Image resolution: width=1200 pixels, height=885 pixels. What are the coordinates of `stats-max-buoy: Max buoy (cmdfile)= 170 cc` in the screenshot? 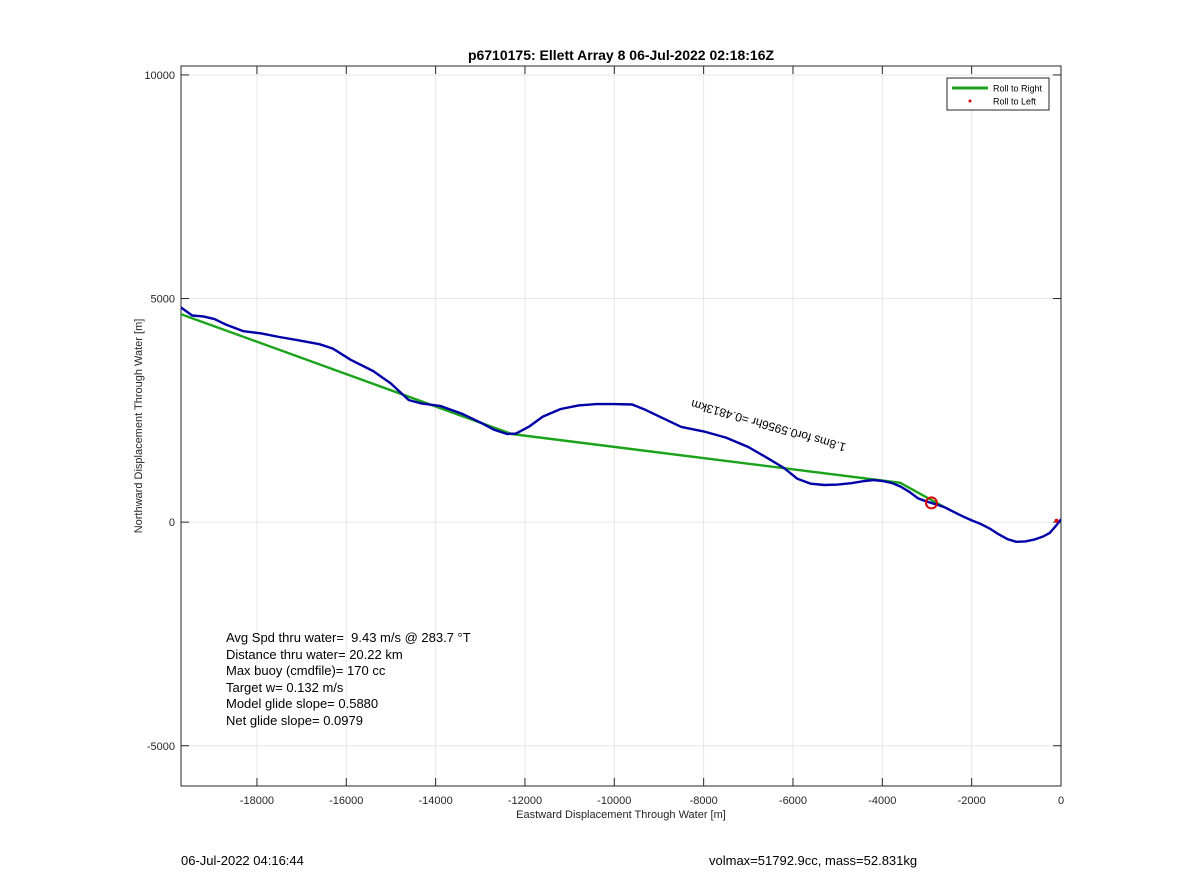 It's located at (306, 671).